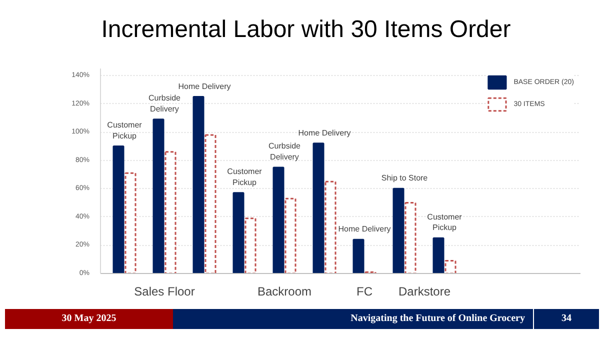 This screenshot has height=338, width=602. I want to click on text: Darkstore, so click(424, 291).